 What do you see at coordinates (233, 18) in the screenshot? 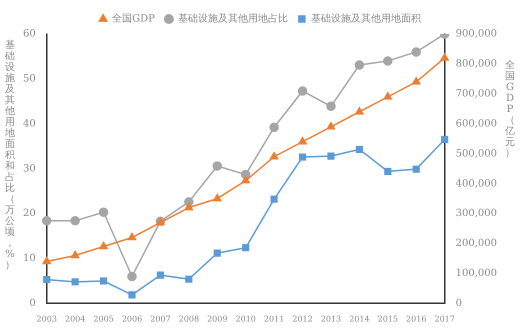
I see `legend-label: 基础设施及其他用地占比` at bounding box center [233, 18].